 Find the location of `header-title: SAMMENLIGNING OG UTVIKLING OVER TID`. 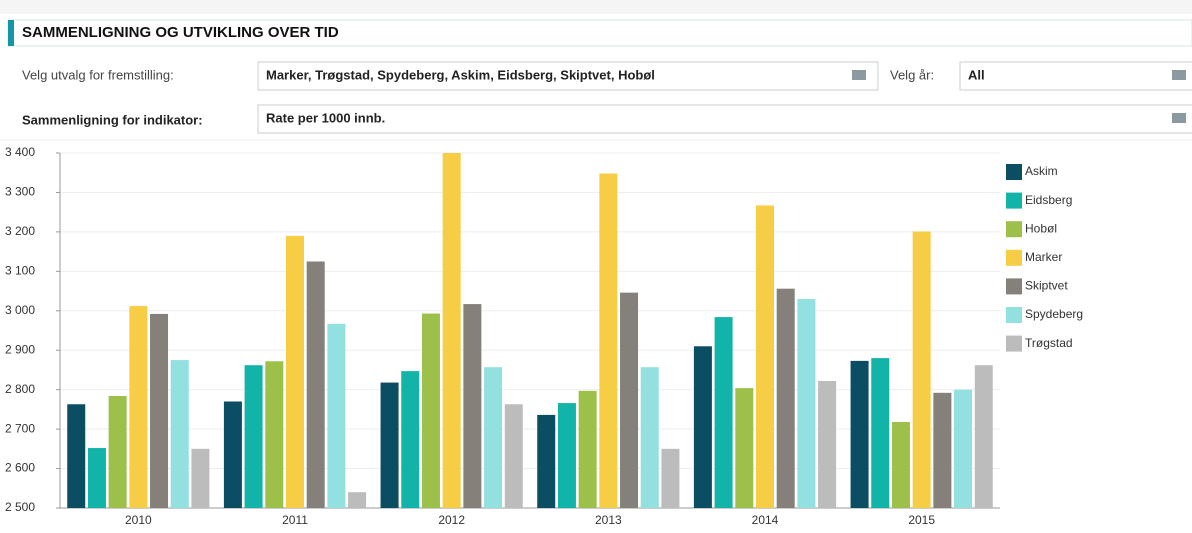

header-title: SAMMENLIGNING OG UTVIKLING OVER TID is located at coordinates (180, 32).